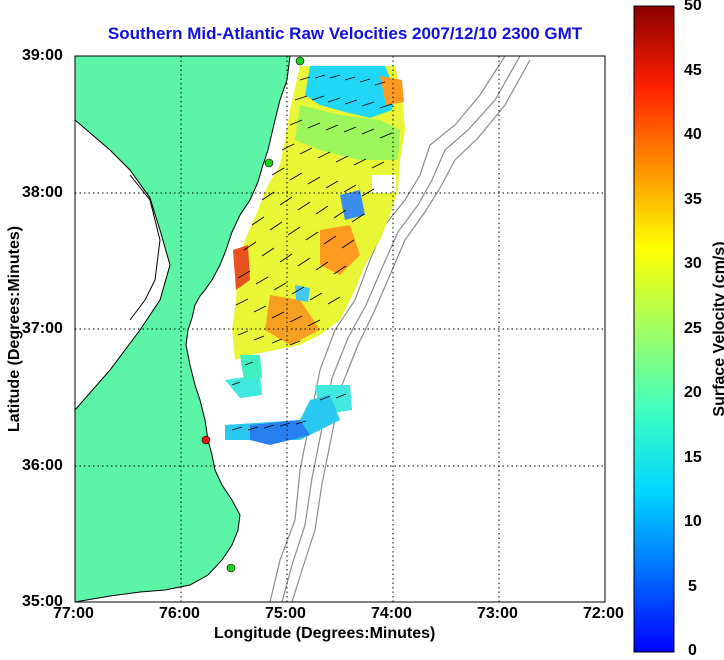 The image size is (724, 660). I want to click on colorbar-tick-label: 45, so click(693, 70).